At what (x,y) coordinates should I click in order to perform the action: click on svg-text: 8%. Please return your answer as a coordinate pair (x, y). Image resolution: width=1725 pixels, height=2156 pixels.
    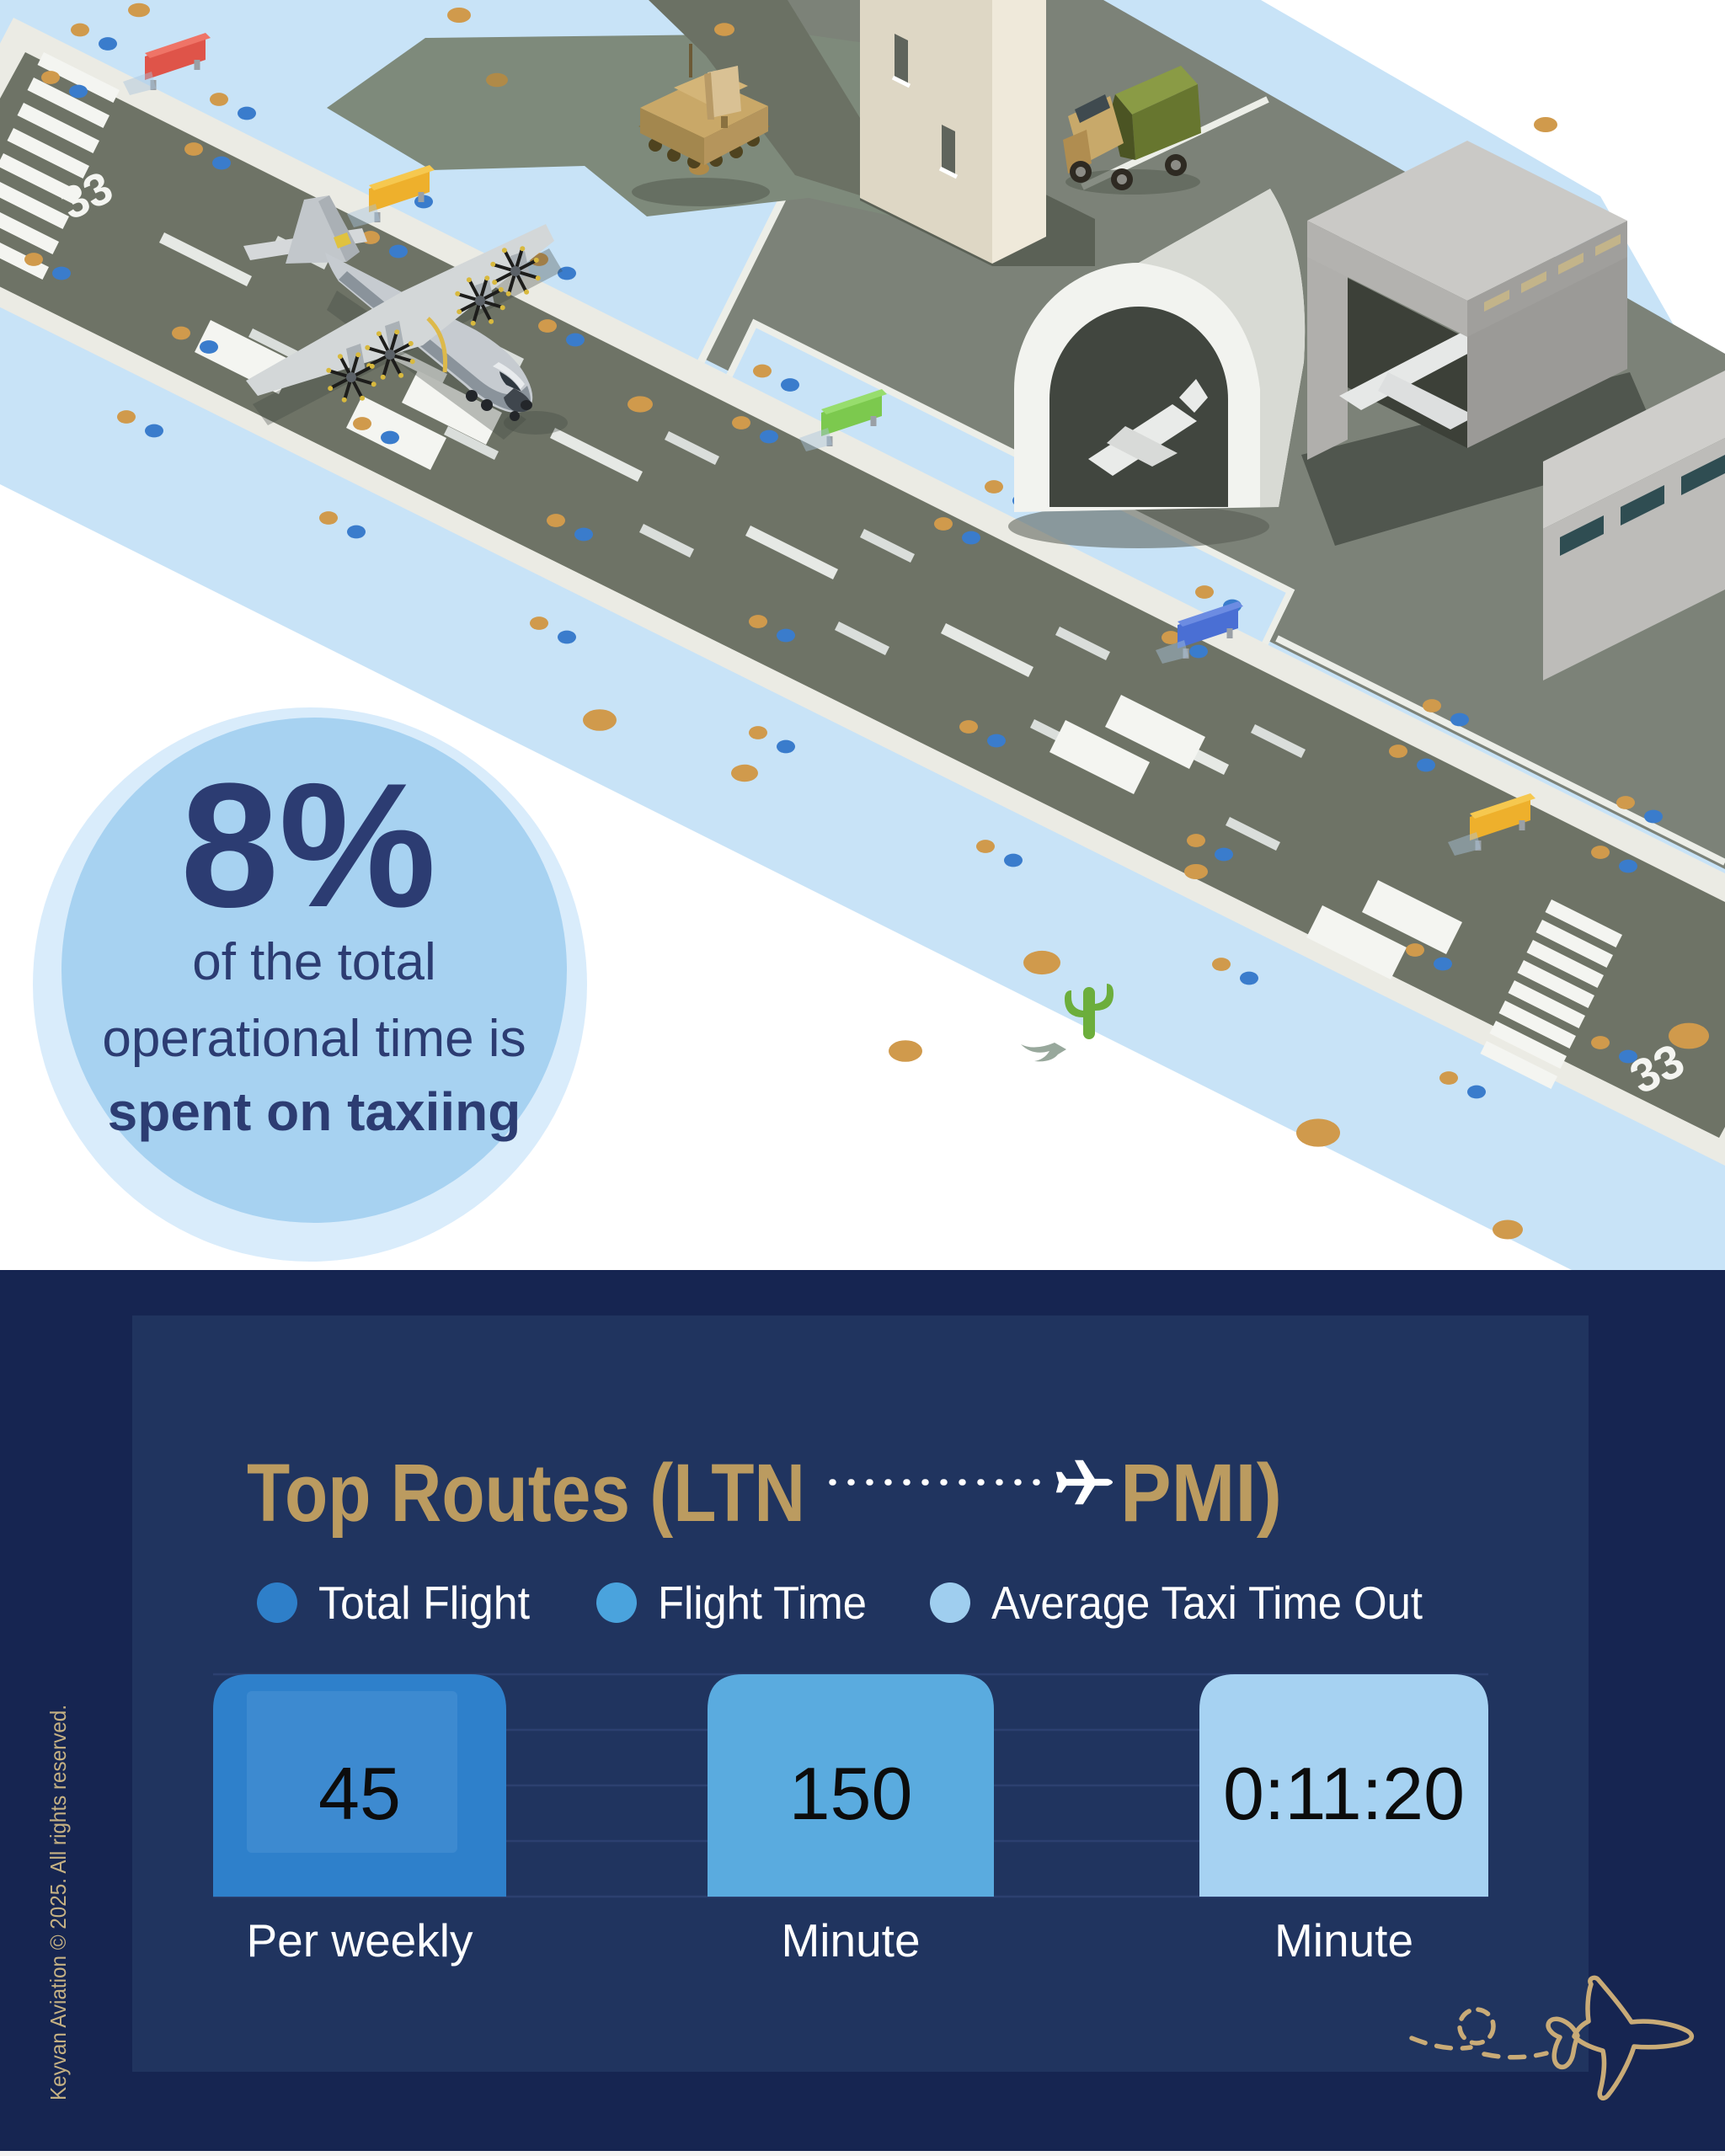
    Looking at the image, I should click on (308, 845).